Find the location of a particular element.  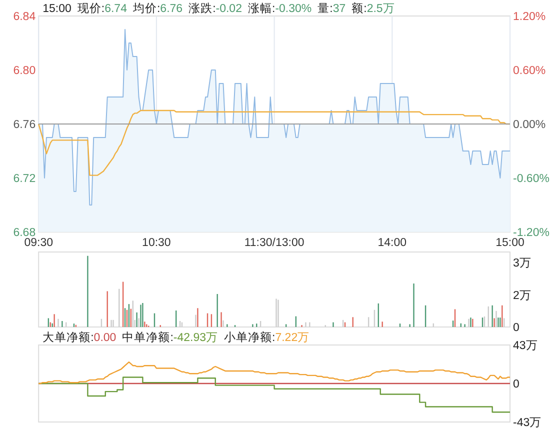

text: -0.02 is located at coordinates (229, 9).